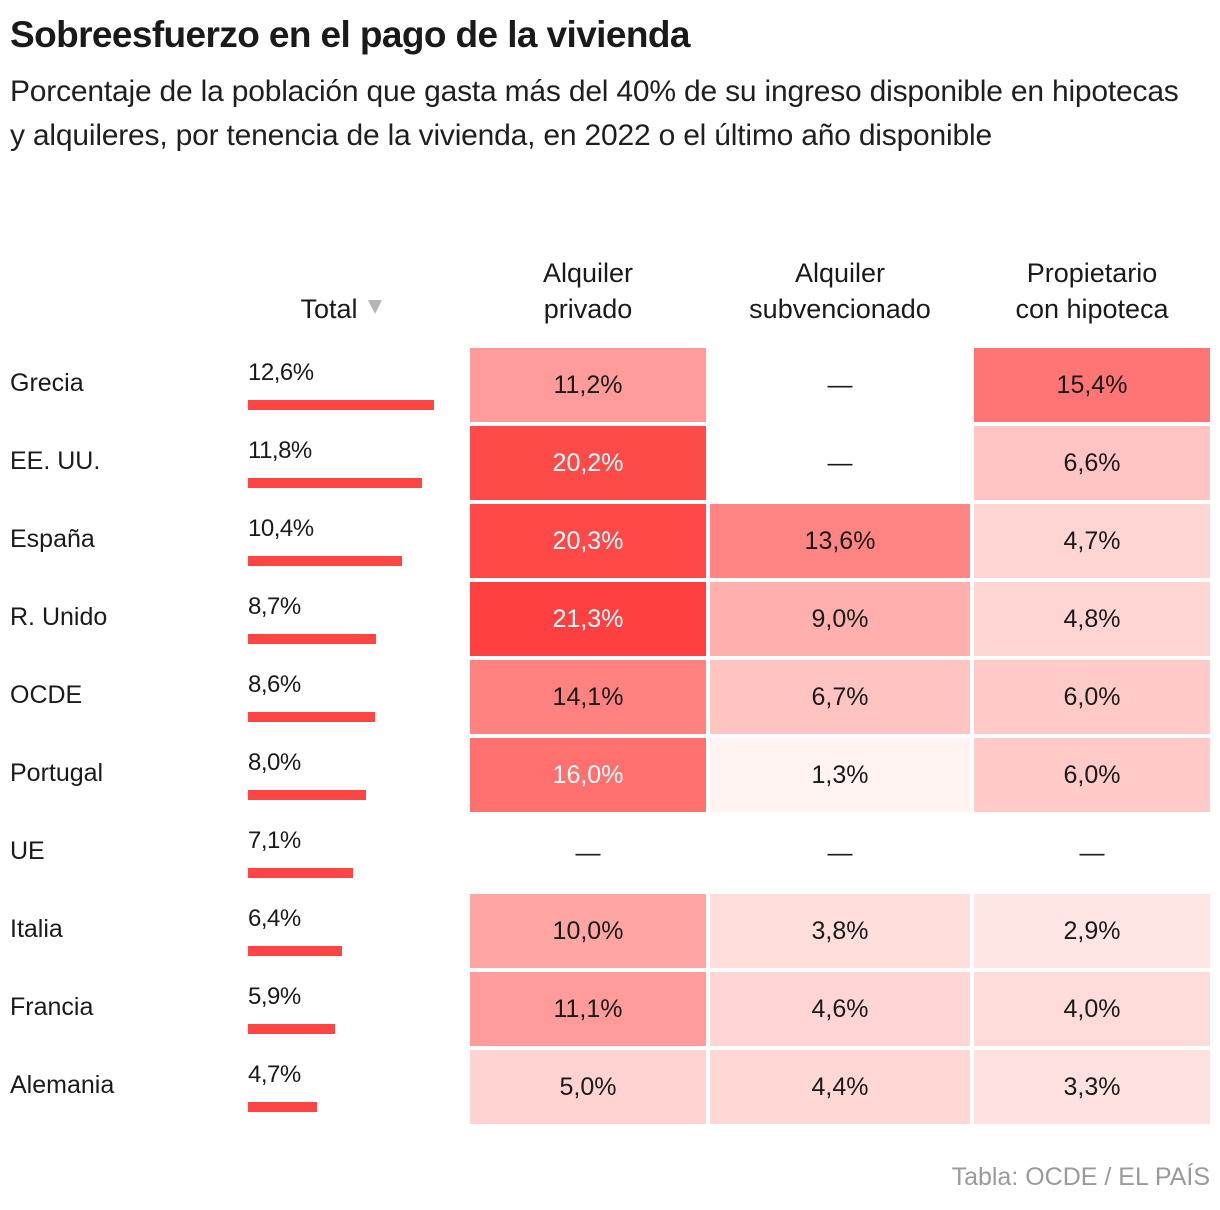 The image size is (1220, 1210). I want to click on heat-cell-propietario-con-hipoteca: 4,0%, so click(1092, 1009).